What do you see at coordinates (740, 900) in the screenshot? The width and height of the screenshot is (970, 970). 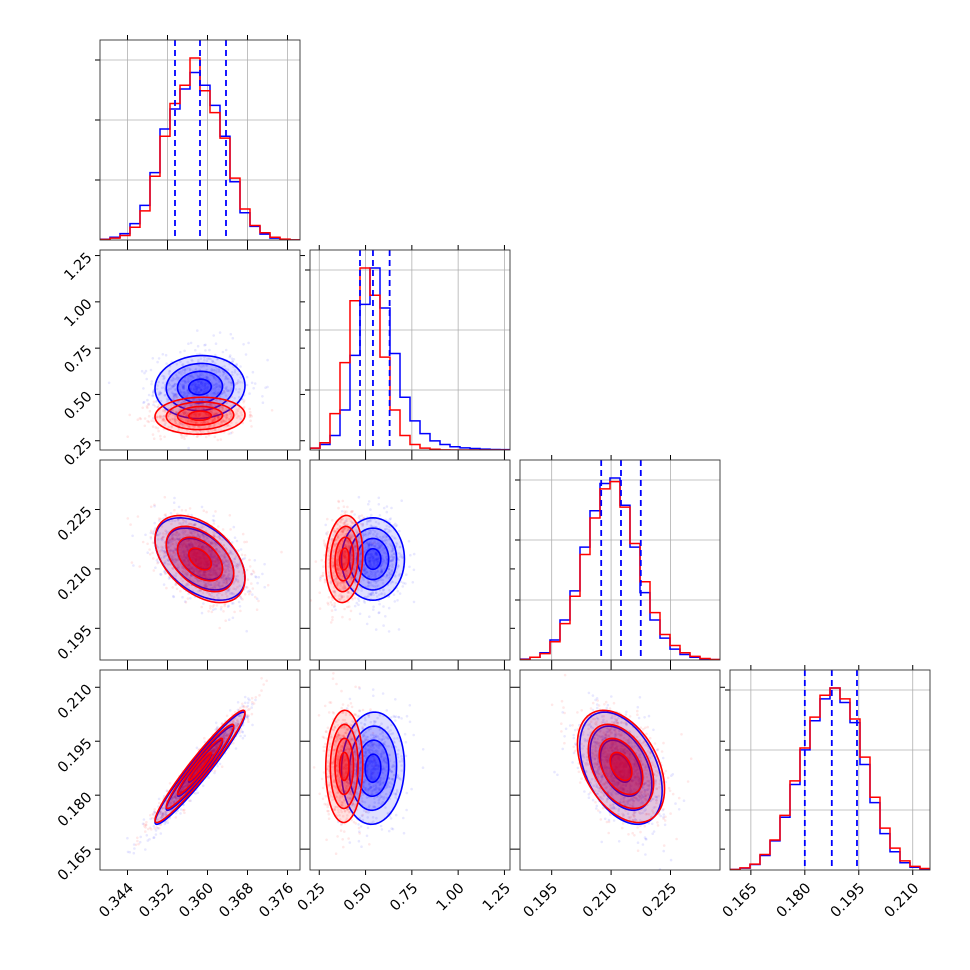 I see `x-tick-label-3-0: 0.165` at bounding box center [740, 900].